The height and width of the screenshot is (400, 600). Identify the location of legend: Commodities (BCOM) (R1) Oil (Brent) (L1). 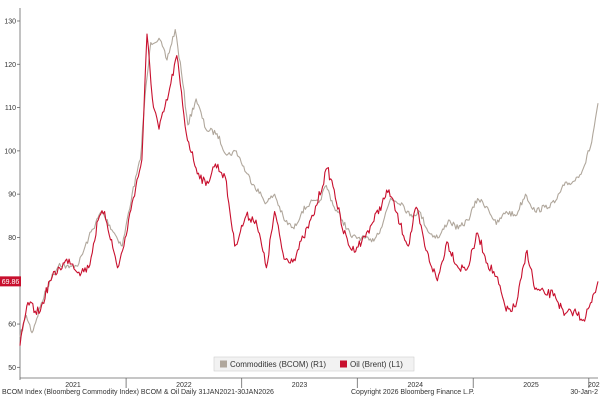
(314, 364).